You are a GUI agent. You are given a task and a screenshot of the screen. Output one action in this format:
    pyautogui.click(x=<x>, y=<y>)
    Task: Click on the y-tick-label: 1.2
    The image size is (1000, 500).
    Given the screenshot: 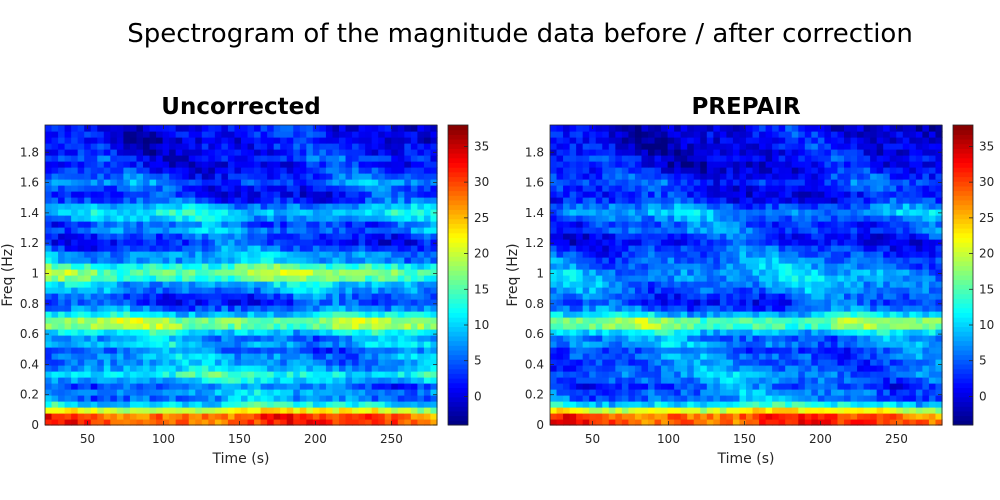 What is the action you would take?
    pyautogui.click(x=29, y=243)
    